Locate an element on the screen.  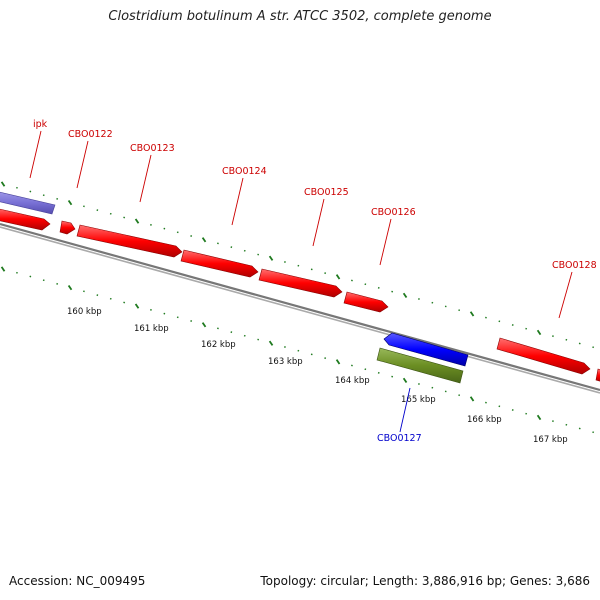
gene-label-cbo0124: CBO0124 is located at coordinates (244, 171).